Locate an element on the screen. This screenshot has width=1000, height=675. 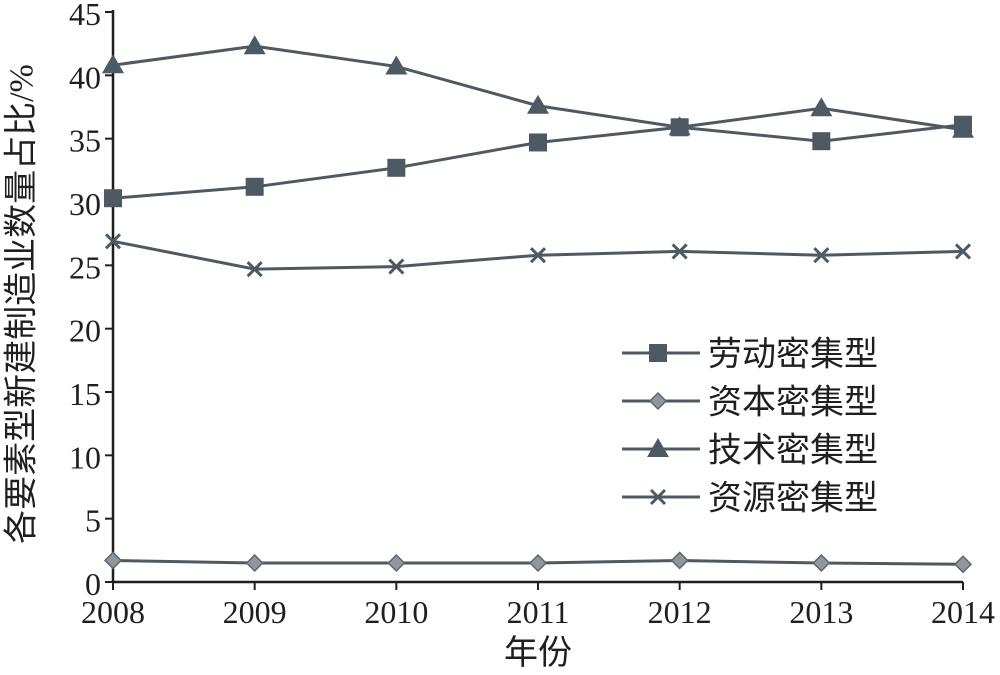
legend-item: 资本密集型 is located at coordinates (750, 403).